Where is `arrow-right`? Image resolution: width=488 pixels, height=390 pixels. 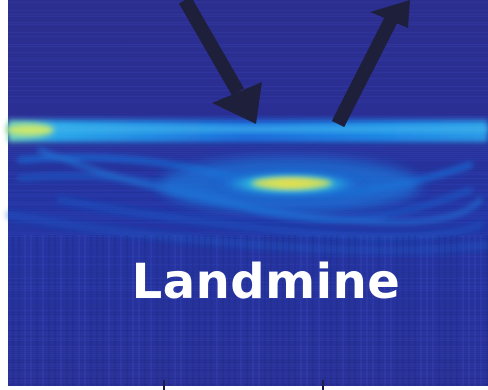 arrow-right is located at coordinates (370, 64).